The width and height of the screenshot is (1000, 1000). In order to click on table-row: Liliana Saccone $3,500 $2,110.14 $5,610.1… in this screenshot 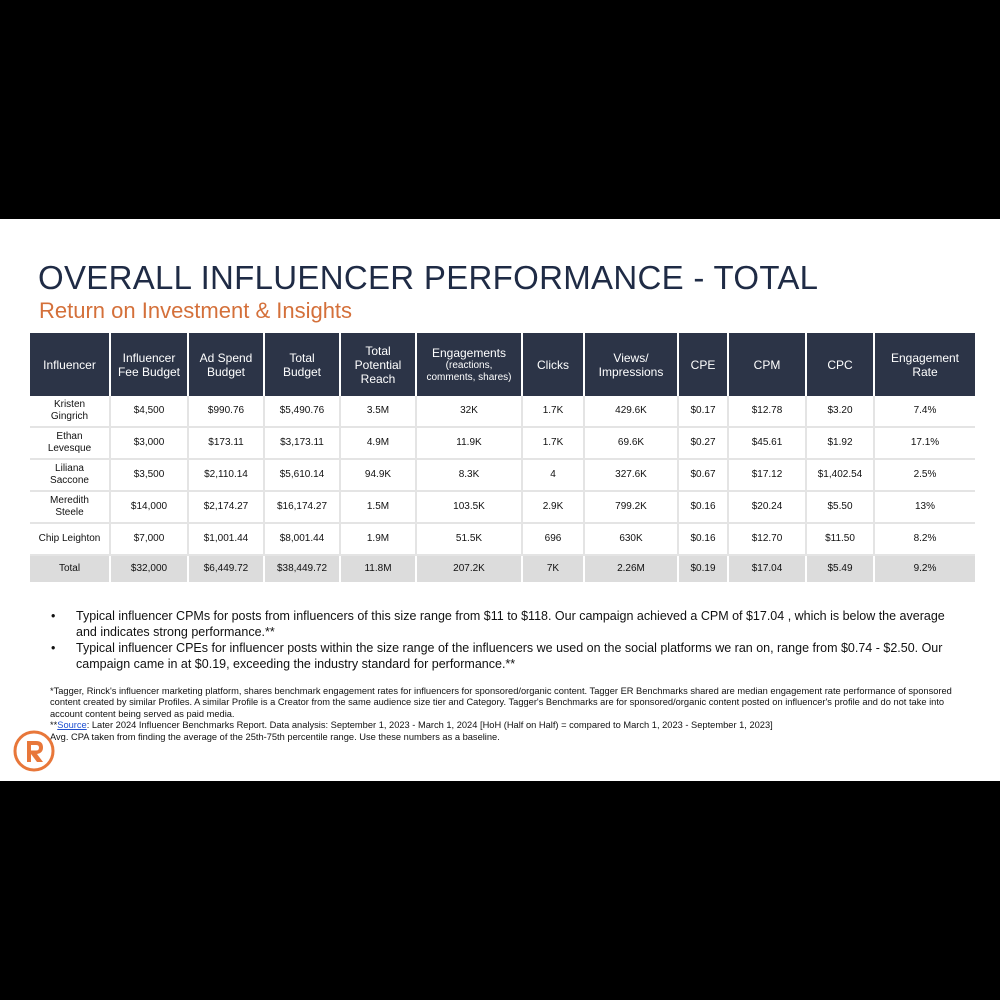, I will do `click(502, 475)`.